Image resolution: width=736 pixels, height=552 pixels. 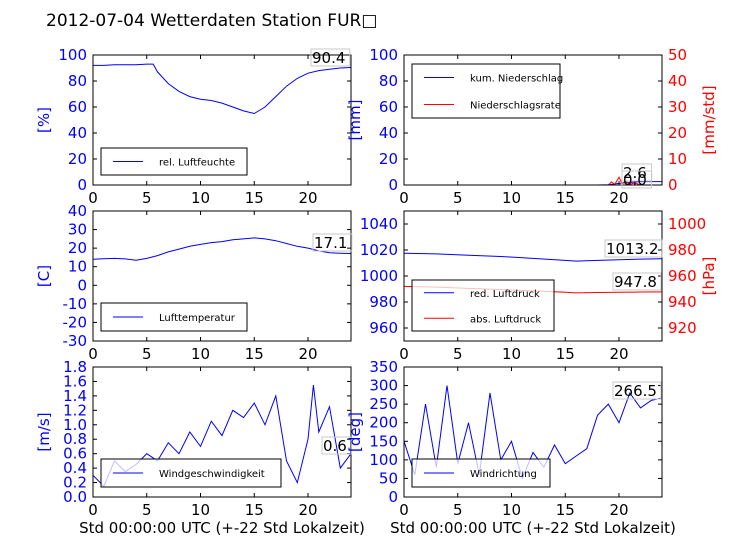 What do you see at coordinates (383, 328) in the screenshot?
I see `y-tick-label: 960` at bounding box center [383, 328].